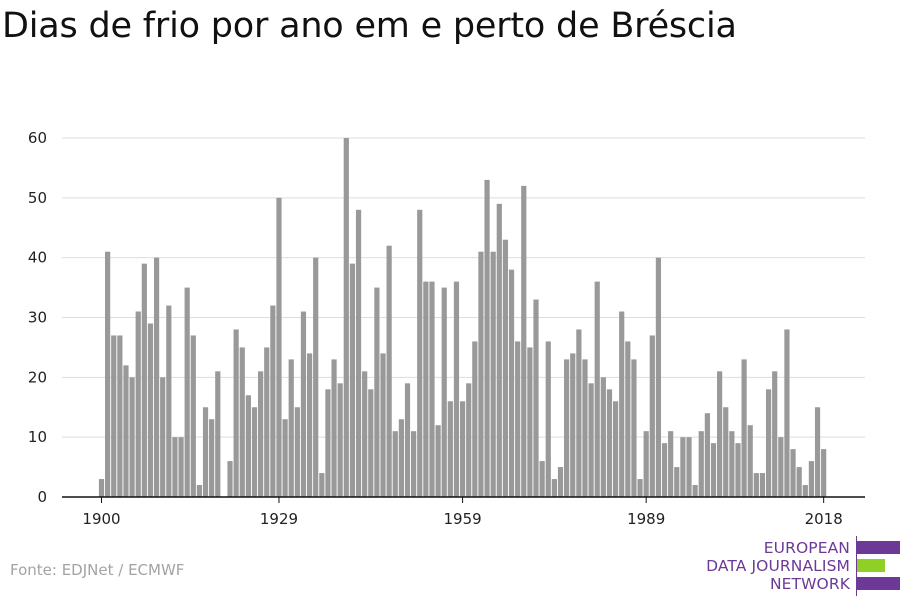  What do you see at coordinates (781, 467) in the screenshot?
I see `bar-2011` at bounding box center [781, 467].